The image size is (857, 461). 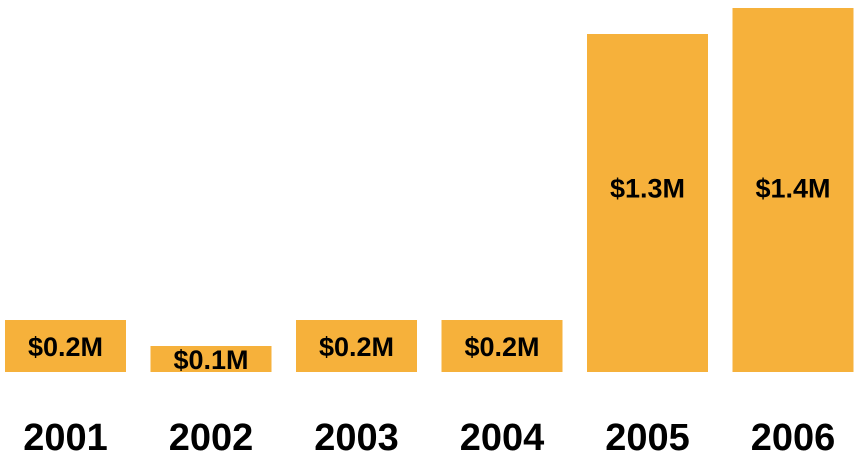 What do you see at coordinates (429, 438) in the screenshot?
I see `x-axis-tick-labels: 2001 2002 2003 2004 2005 2006` at bounding box center [429, 438].